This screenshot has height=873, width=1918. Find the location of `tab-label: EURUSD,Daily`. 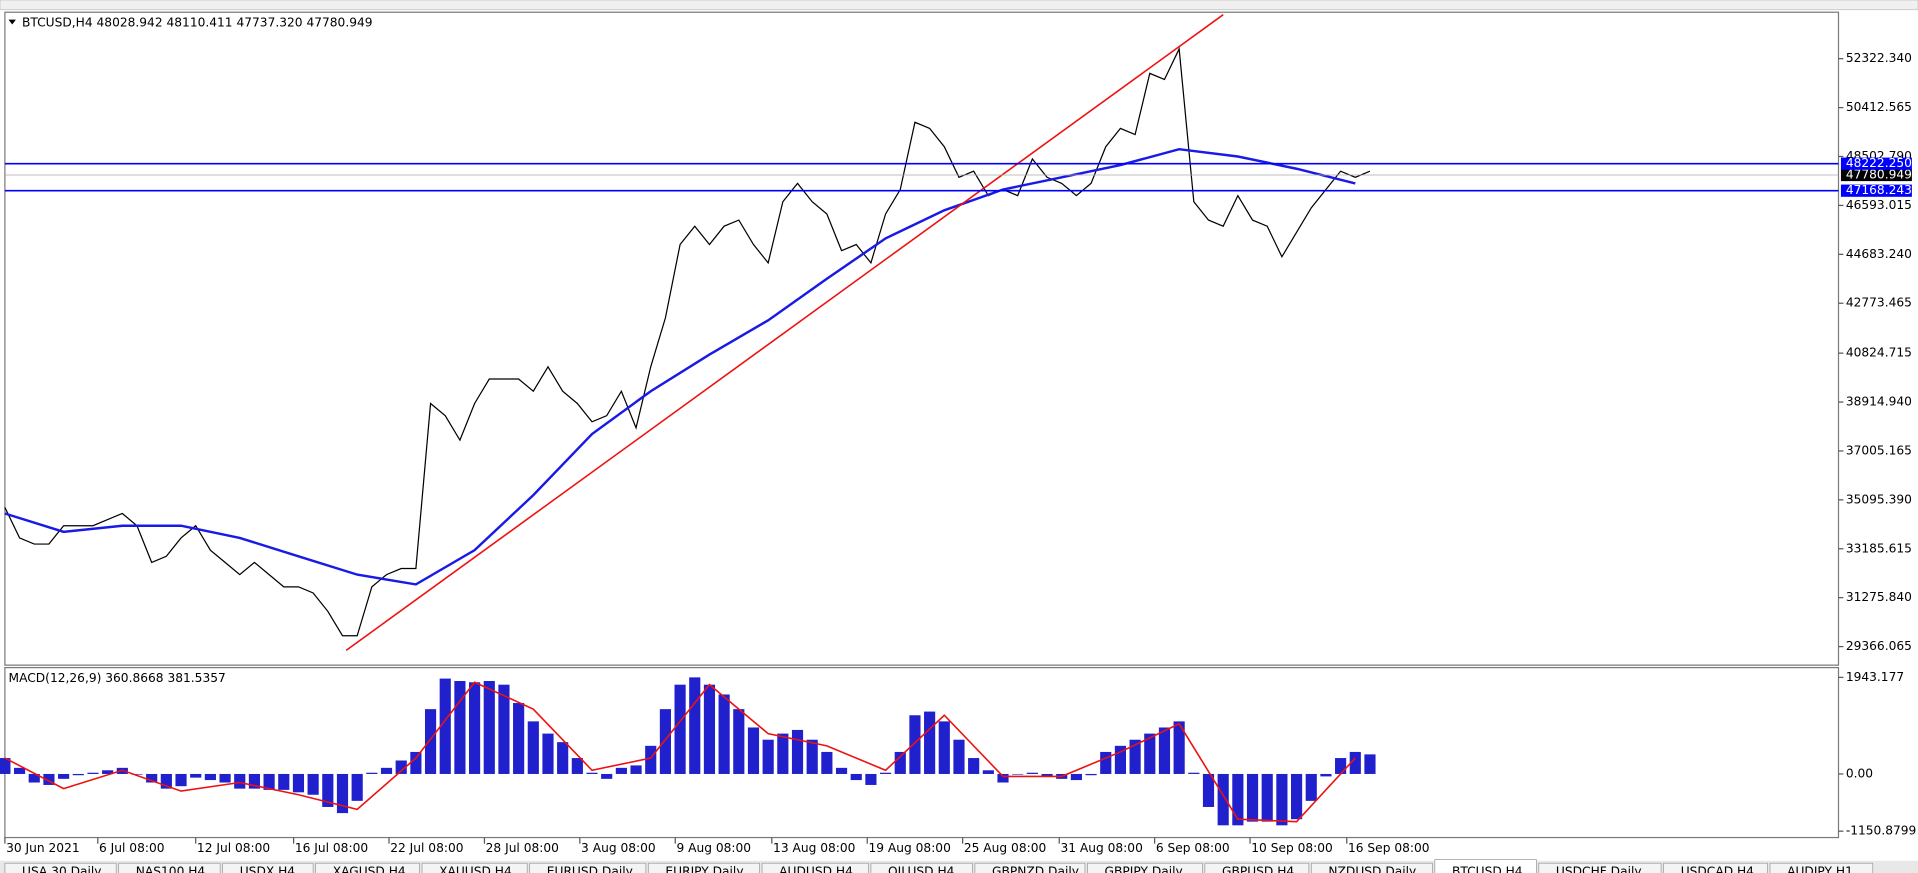

tab-label: EURUSD,Daily is located at coordinates (590, 868).